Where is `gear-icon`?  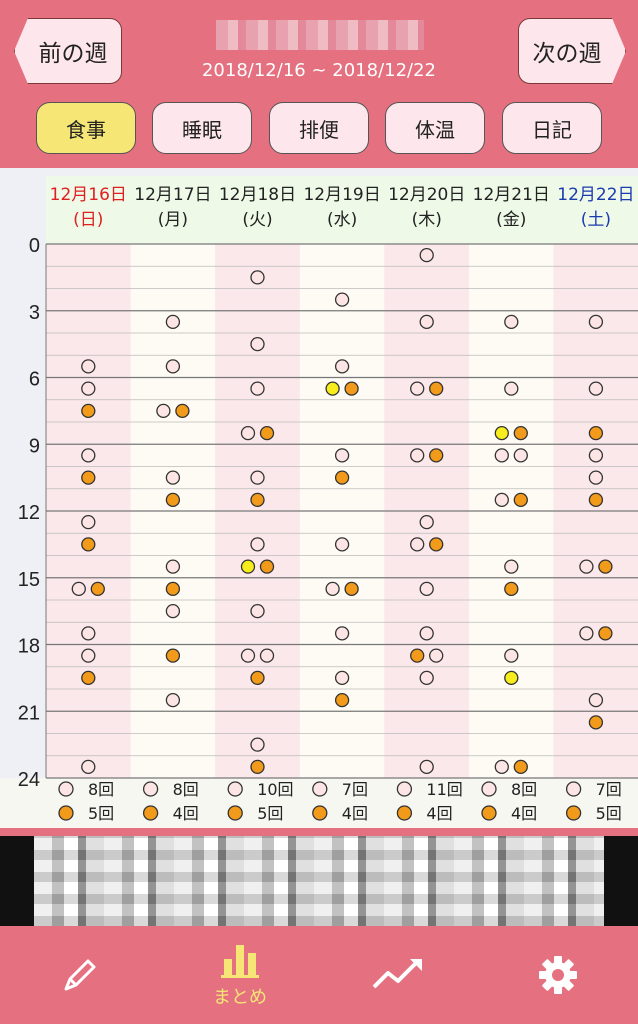 gear-icon is located at coordinates (558, 975).